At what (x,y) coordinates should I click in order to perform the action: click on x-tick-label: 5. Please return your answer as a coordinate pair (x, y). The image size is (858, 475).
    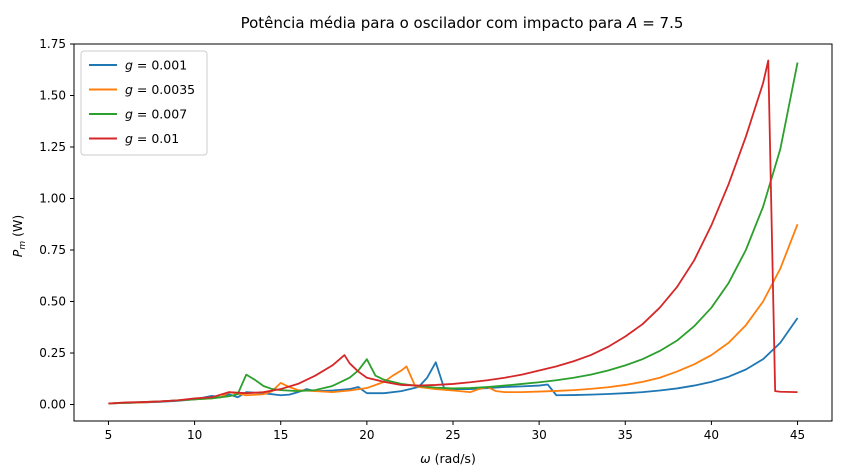
    Looking at the image, I should click on (109, 435).